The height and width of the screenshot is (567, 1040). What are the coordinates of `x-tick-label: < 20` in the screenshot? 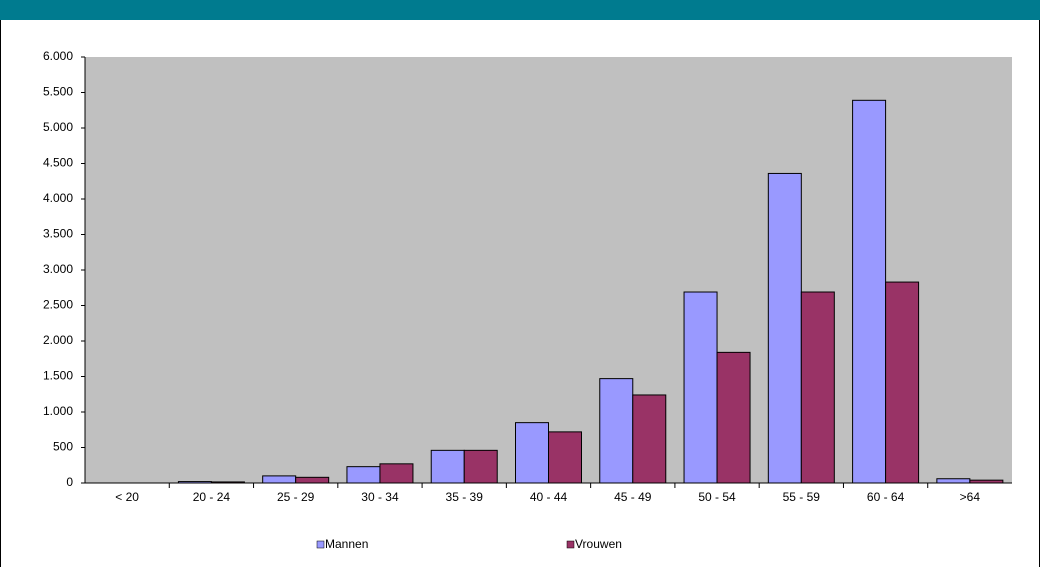 It's located at (127, 497).